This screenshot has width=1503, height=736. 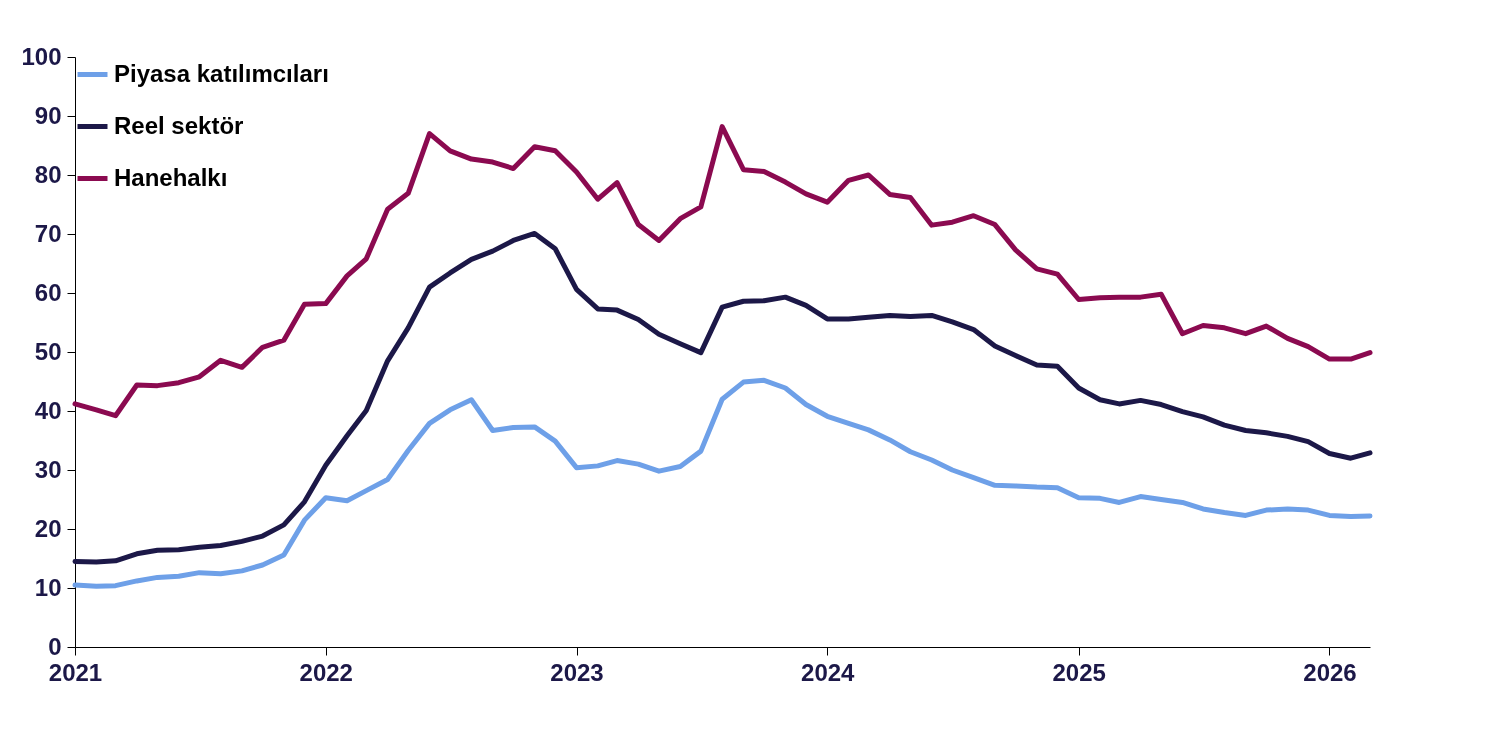 I want to click on y-tick-label: 100, so click(x=41, y=56).